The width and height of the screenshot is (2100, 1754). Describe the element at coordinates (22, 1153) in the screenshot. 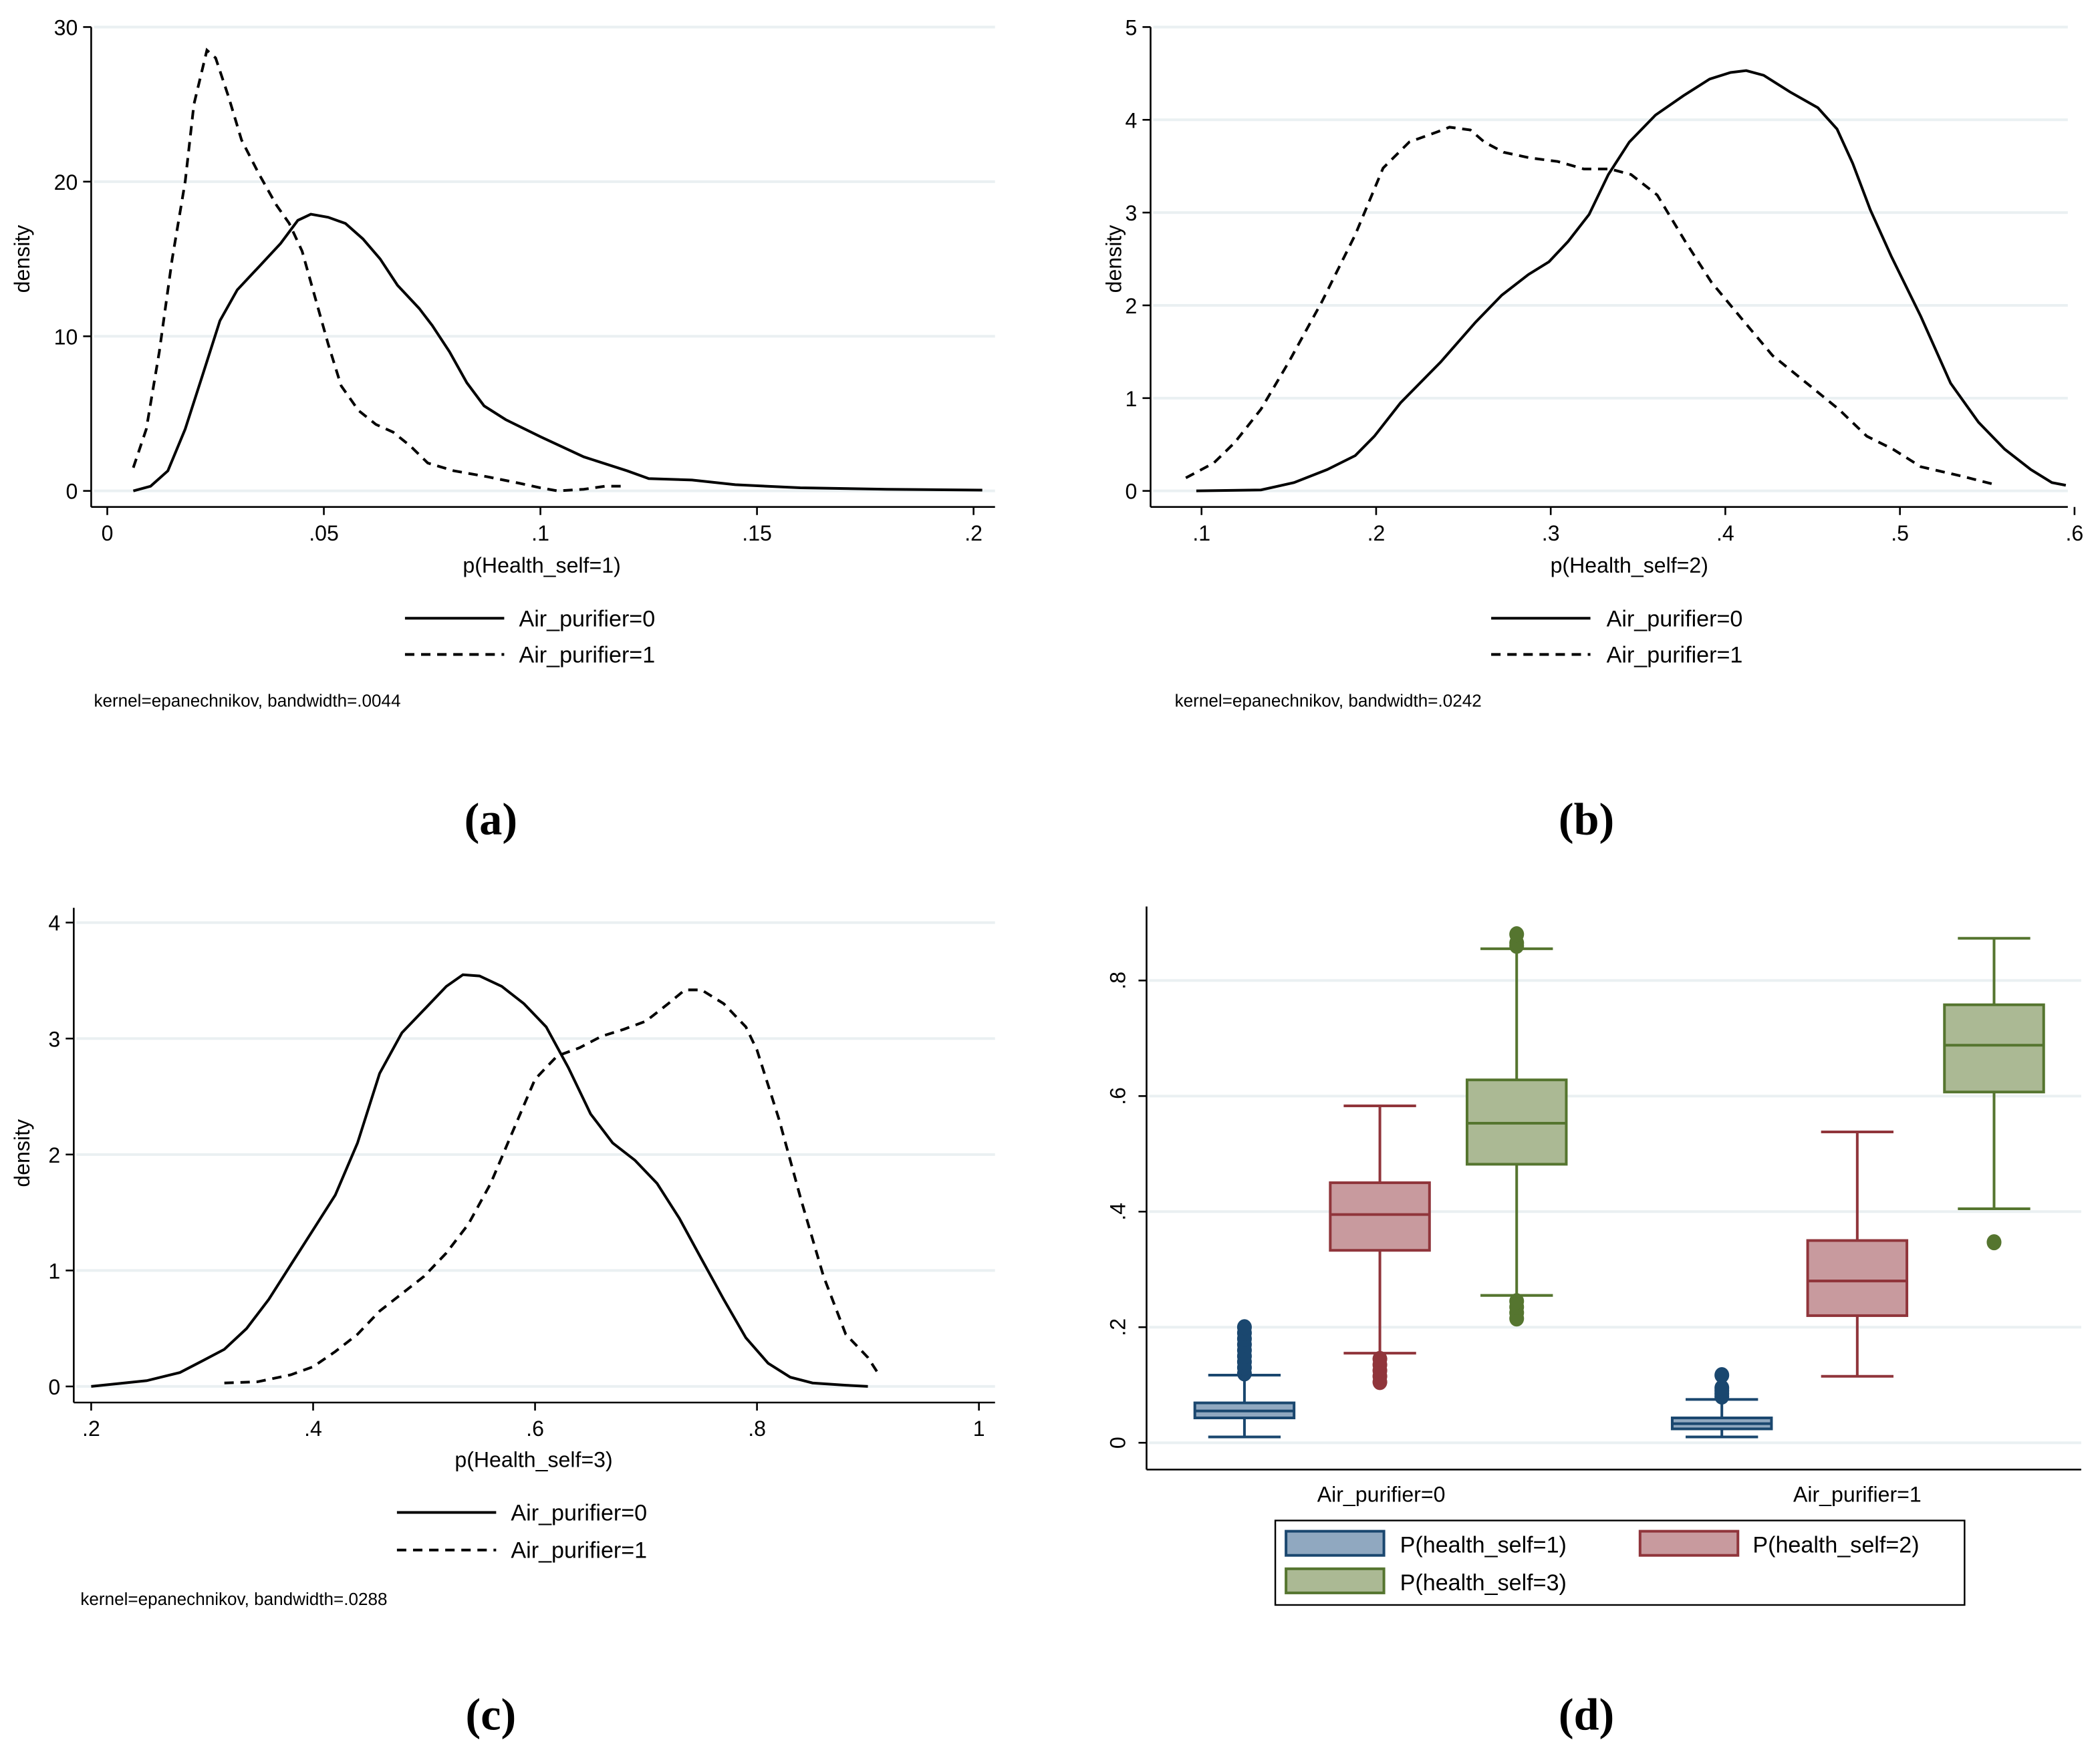

I see `ylabel-c: density` at that location.